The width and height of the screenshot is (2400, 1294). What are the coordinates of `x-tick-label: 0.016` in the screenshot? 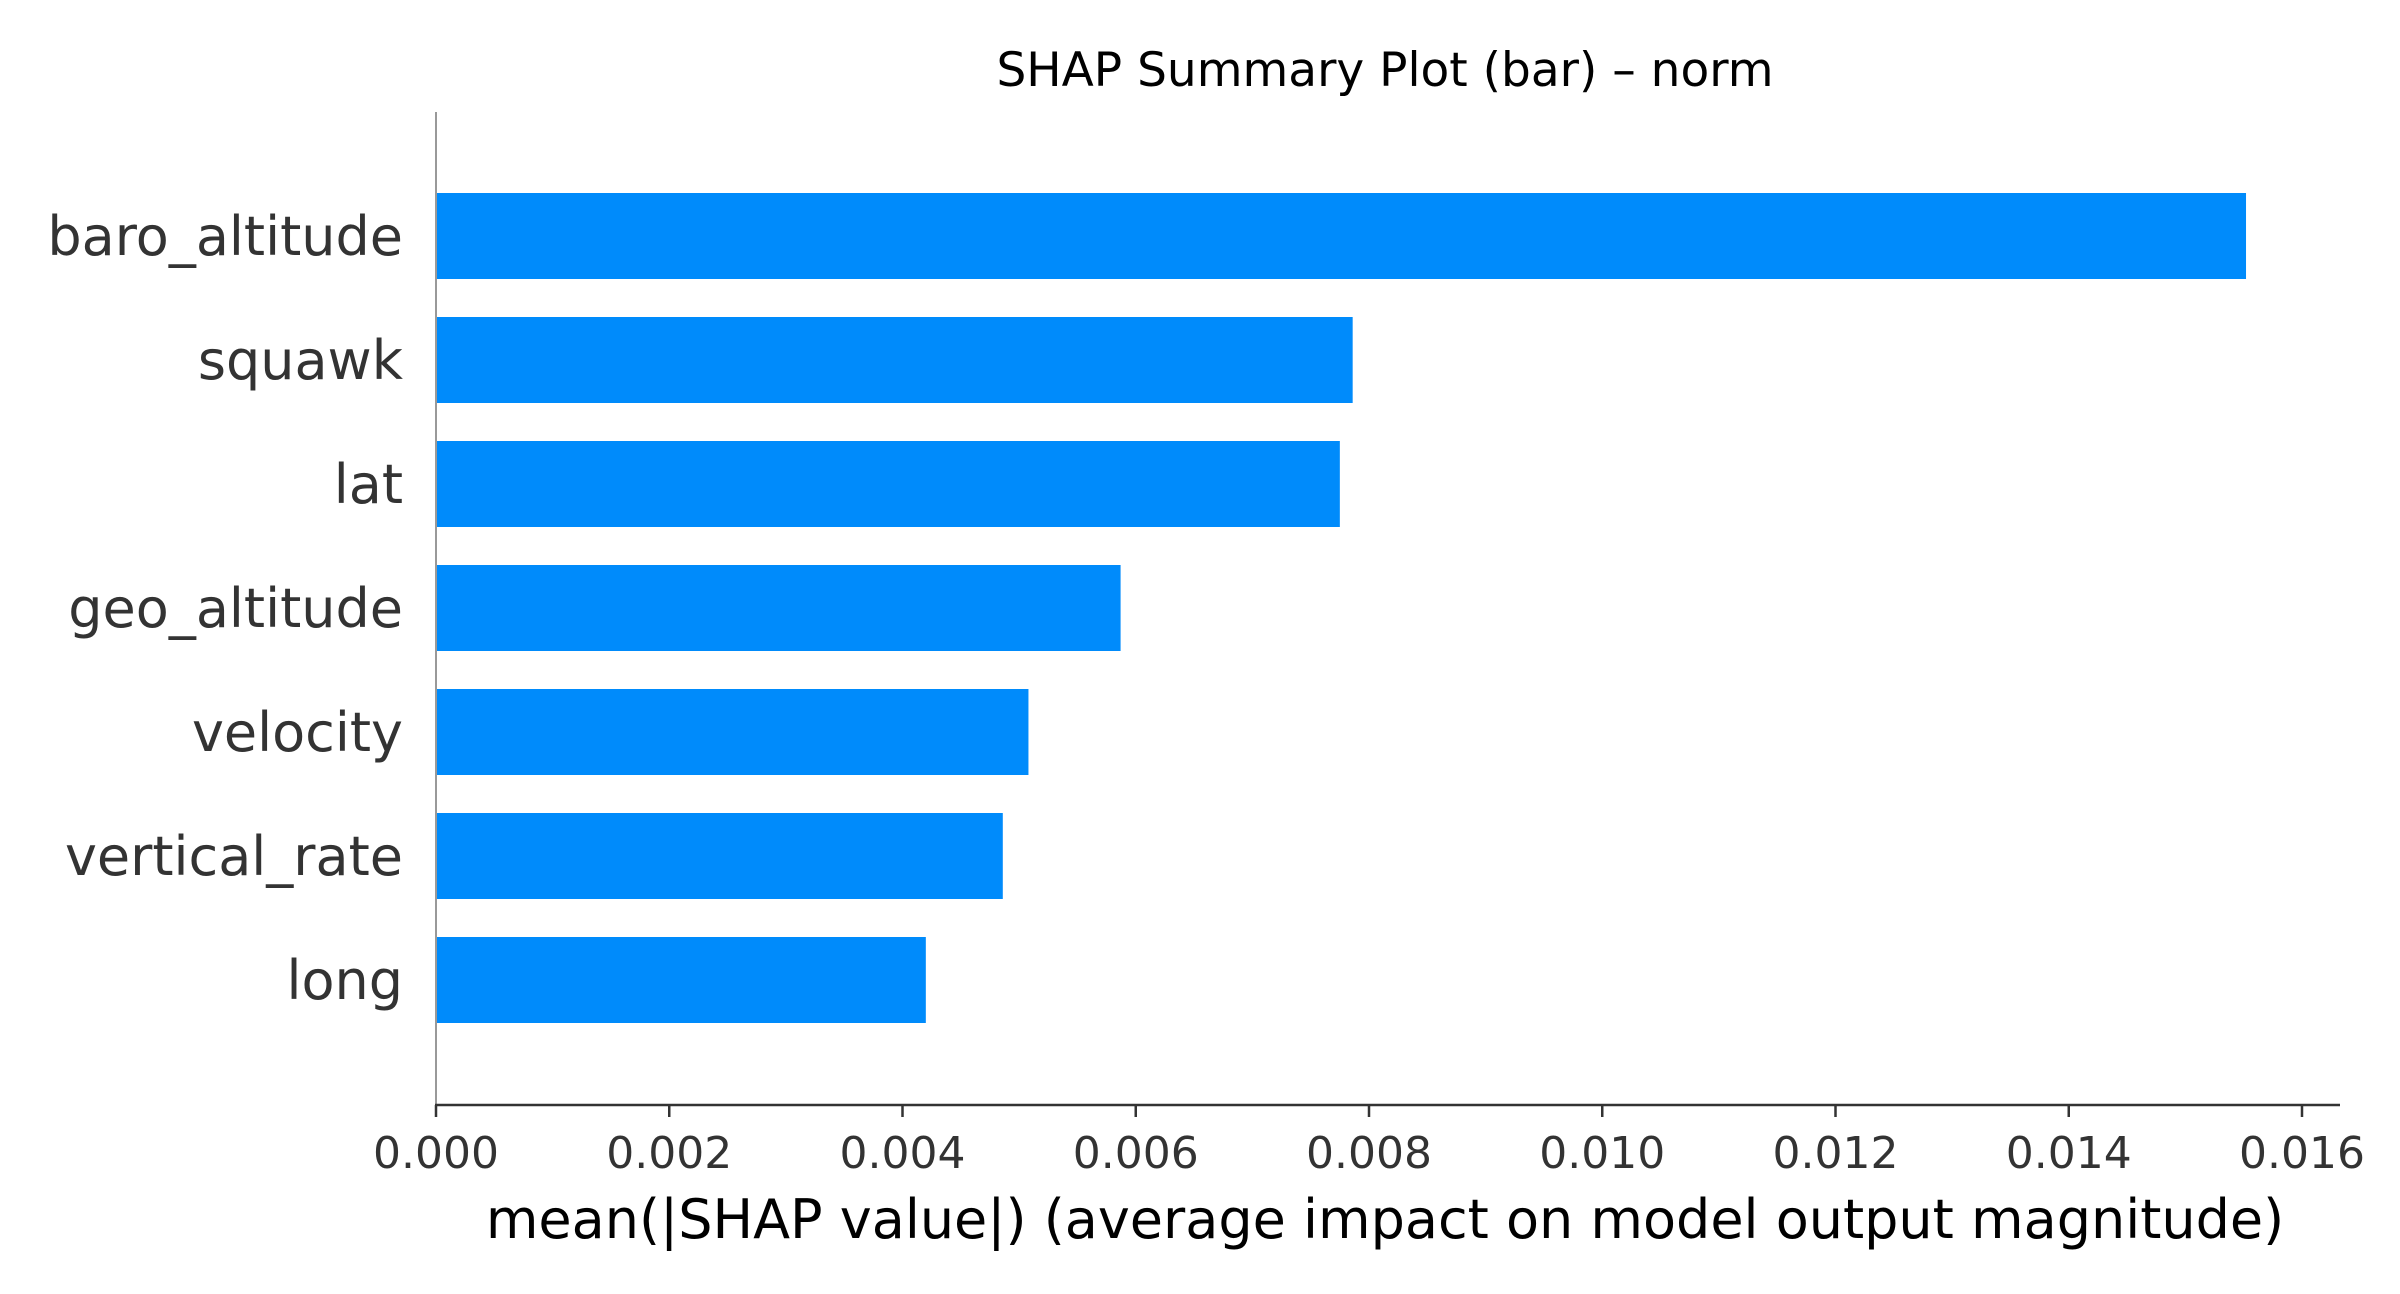 It's located at (2302, 1153).